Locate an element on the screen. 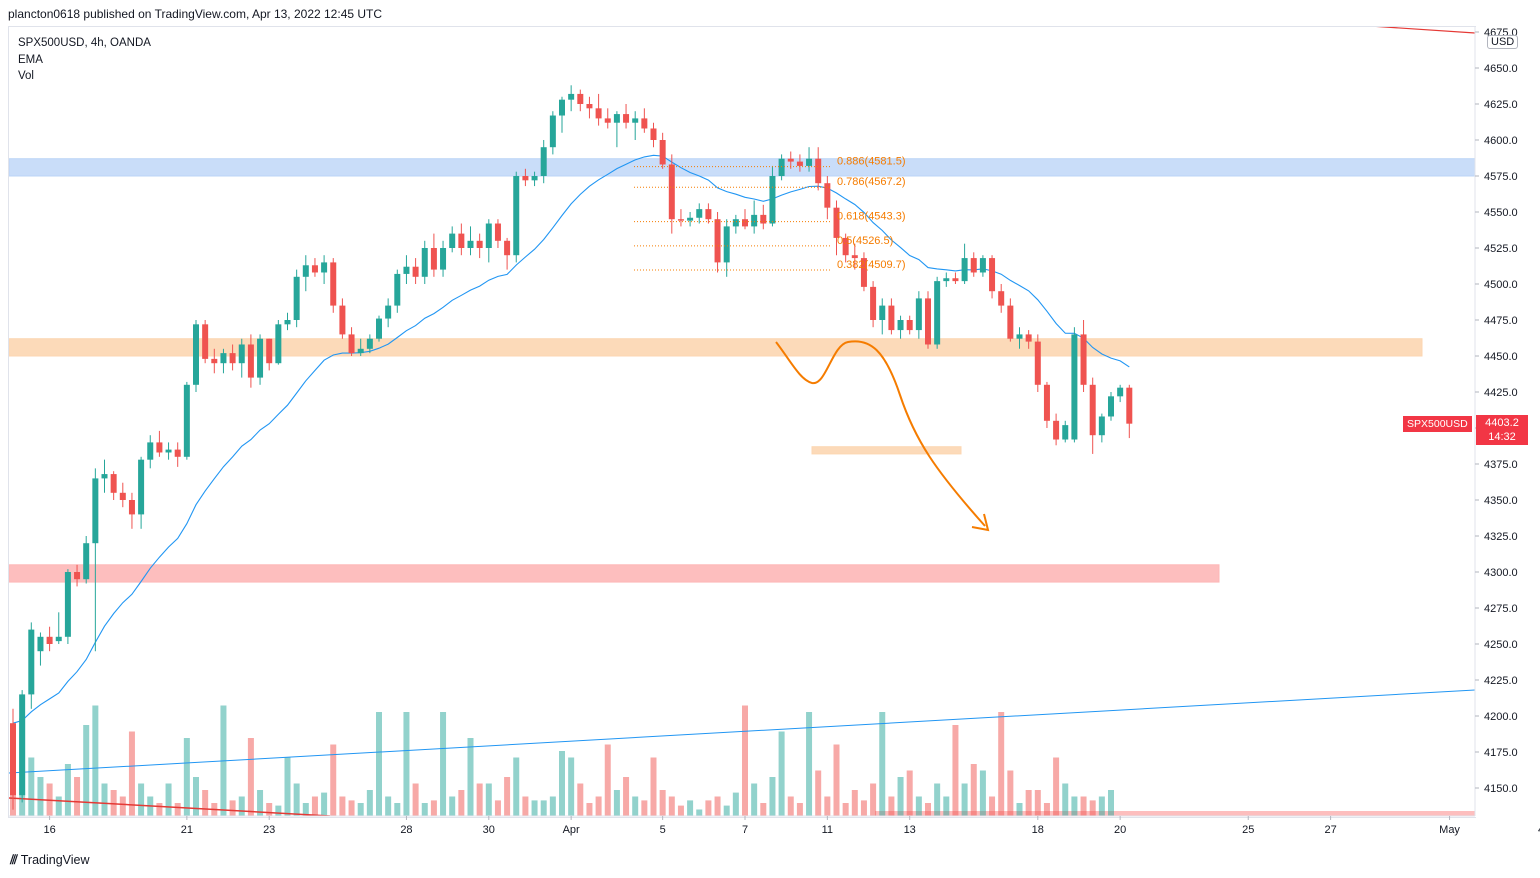 The height and width of the screenshot is (878, 1540). price-tick-label: 4525.0 is located at coordinates (1501, 249).